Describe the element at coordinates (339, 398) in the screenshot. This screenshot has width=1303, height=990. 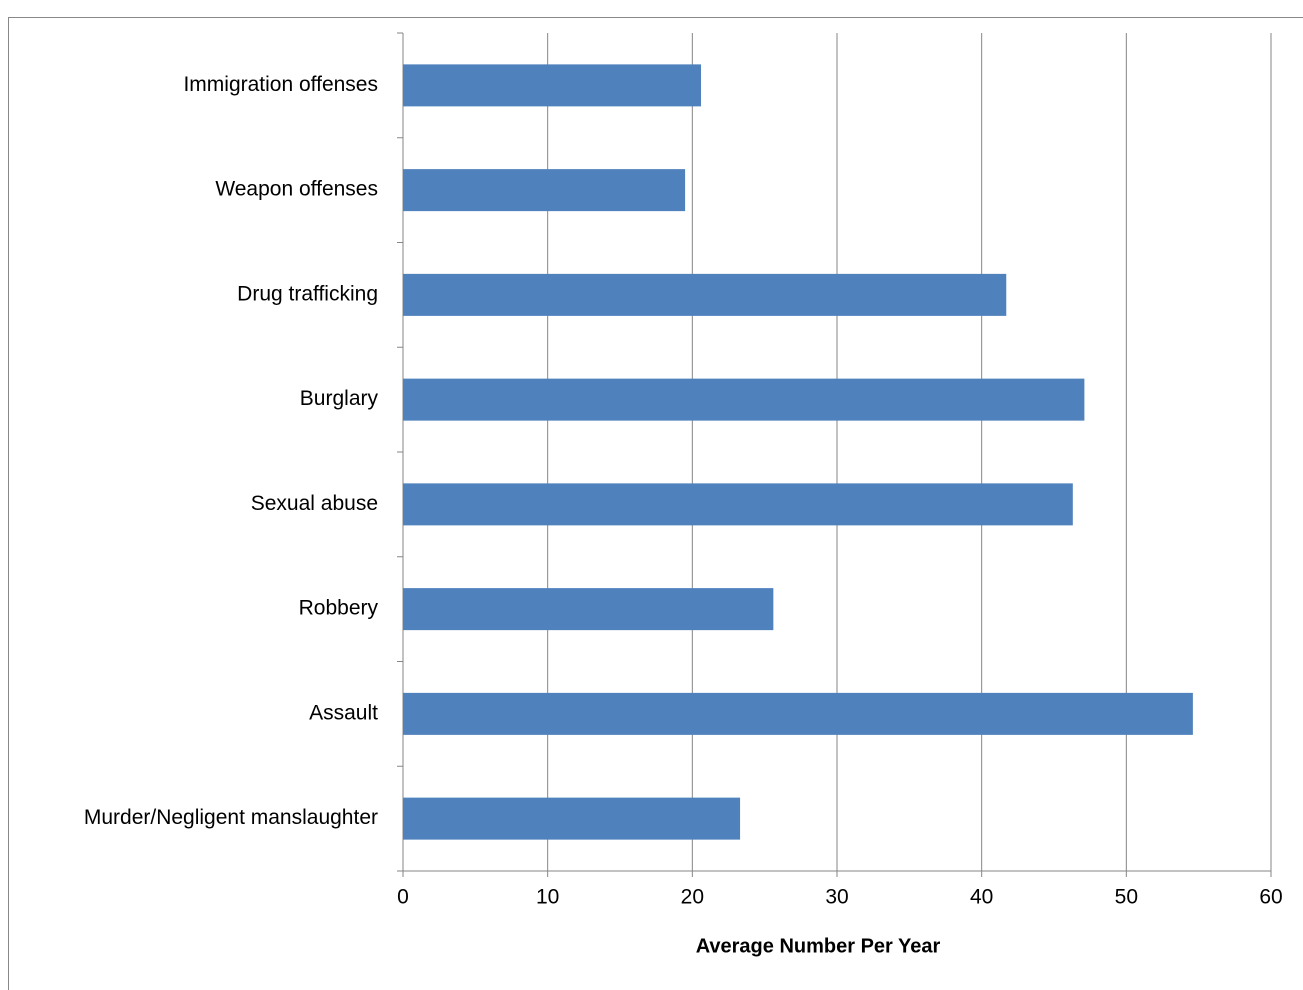
I see `y-tick-label: Burglary` at that location.